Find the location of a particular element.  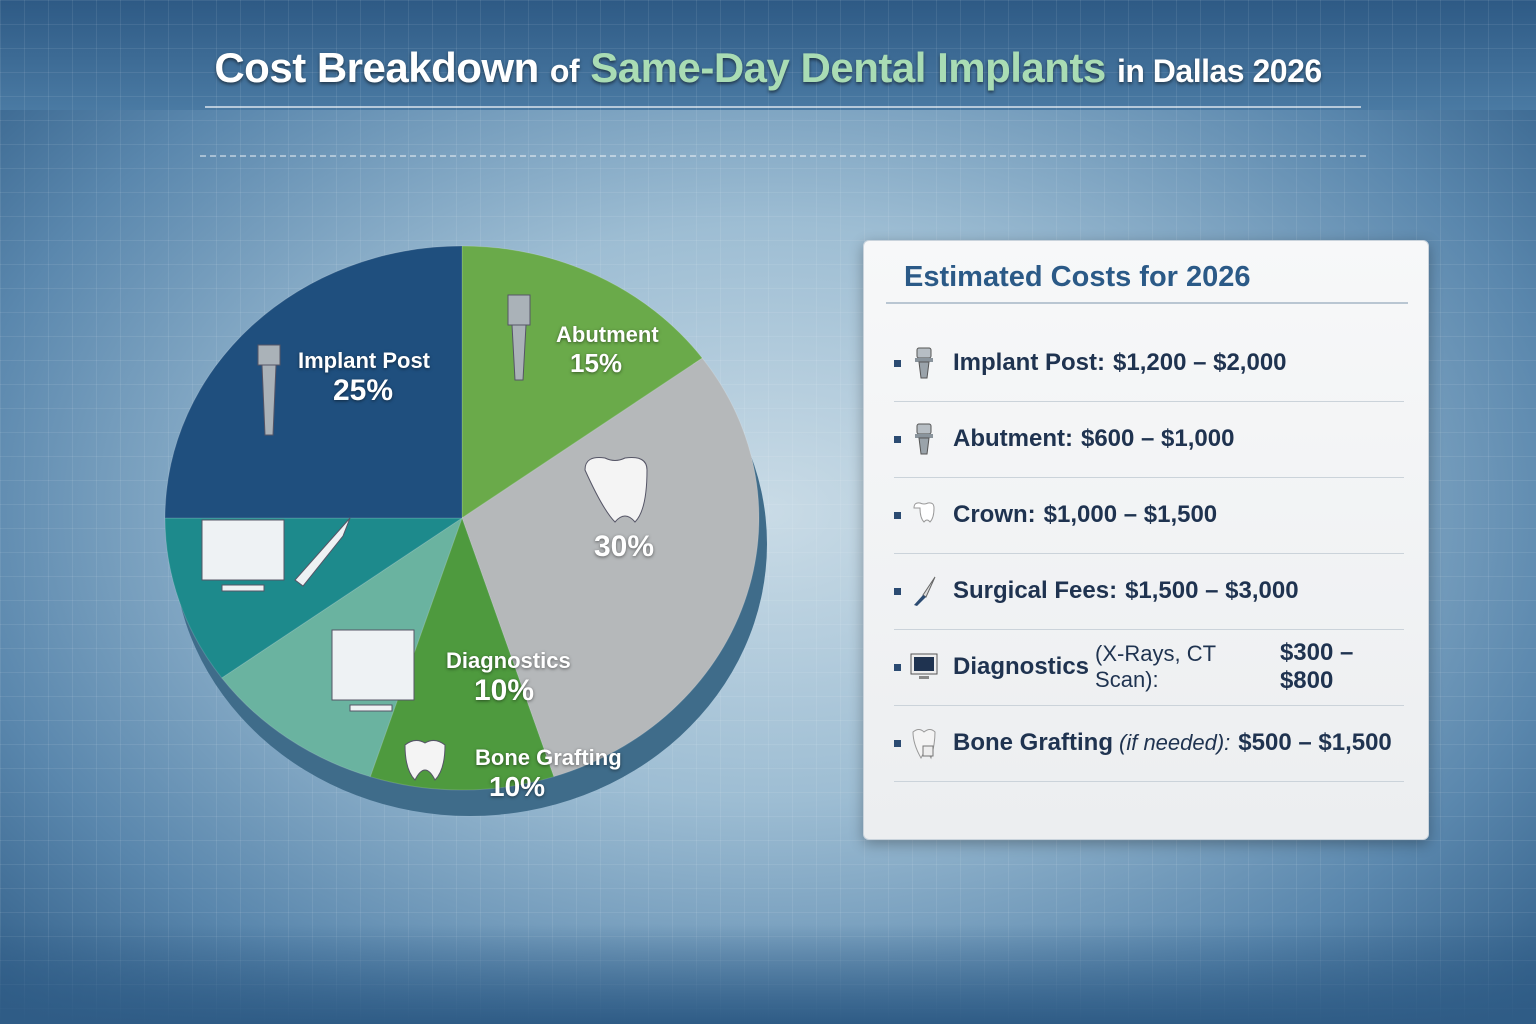

slice-label: Diagnostics is located at coordinates (508, 660).